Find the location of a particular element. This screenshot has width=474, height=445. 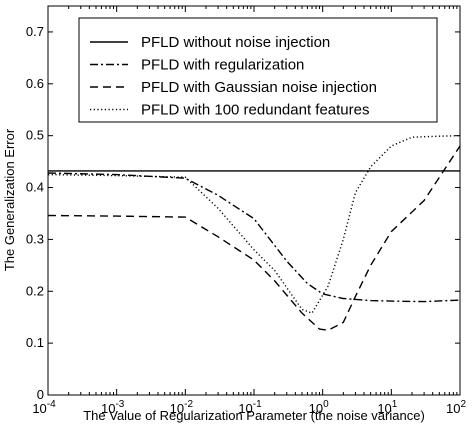

legend-label-1: PFLD without noise injection is located at coordinates (235, 42).